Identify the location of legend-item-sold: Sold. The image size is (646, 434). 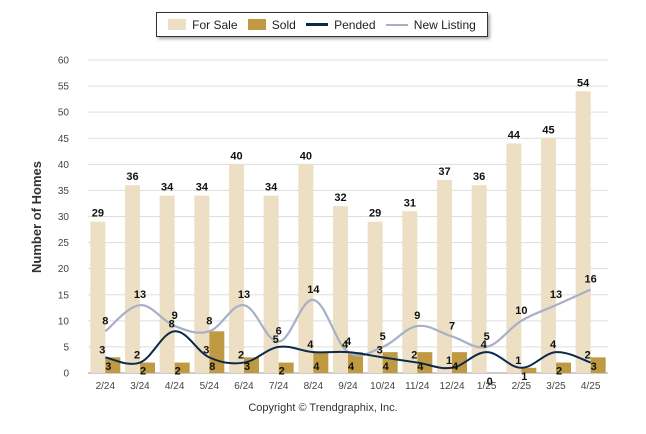
(271, 24).